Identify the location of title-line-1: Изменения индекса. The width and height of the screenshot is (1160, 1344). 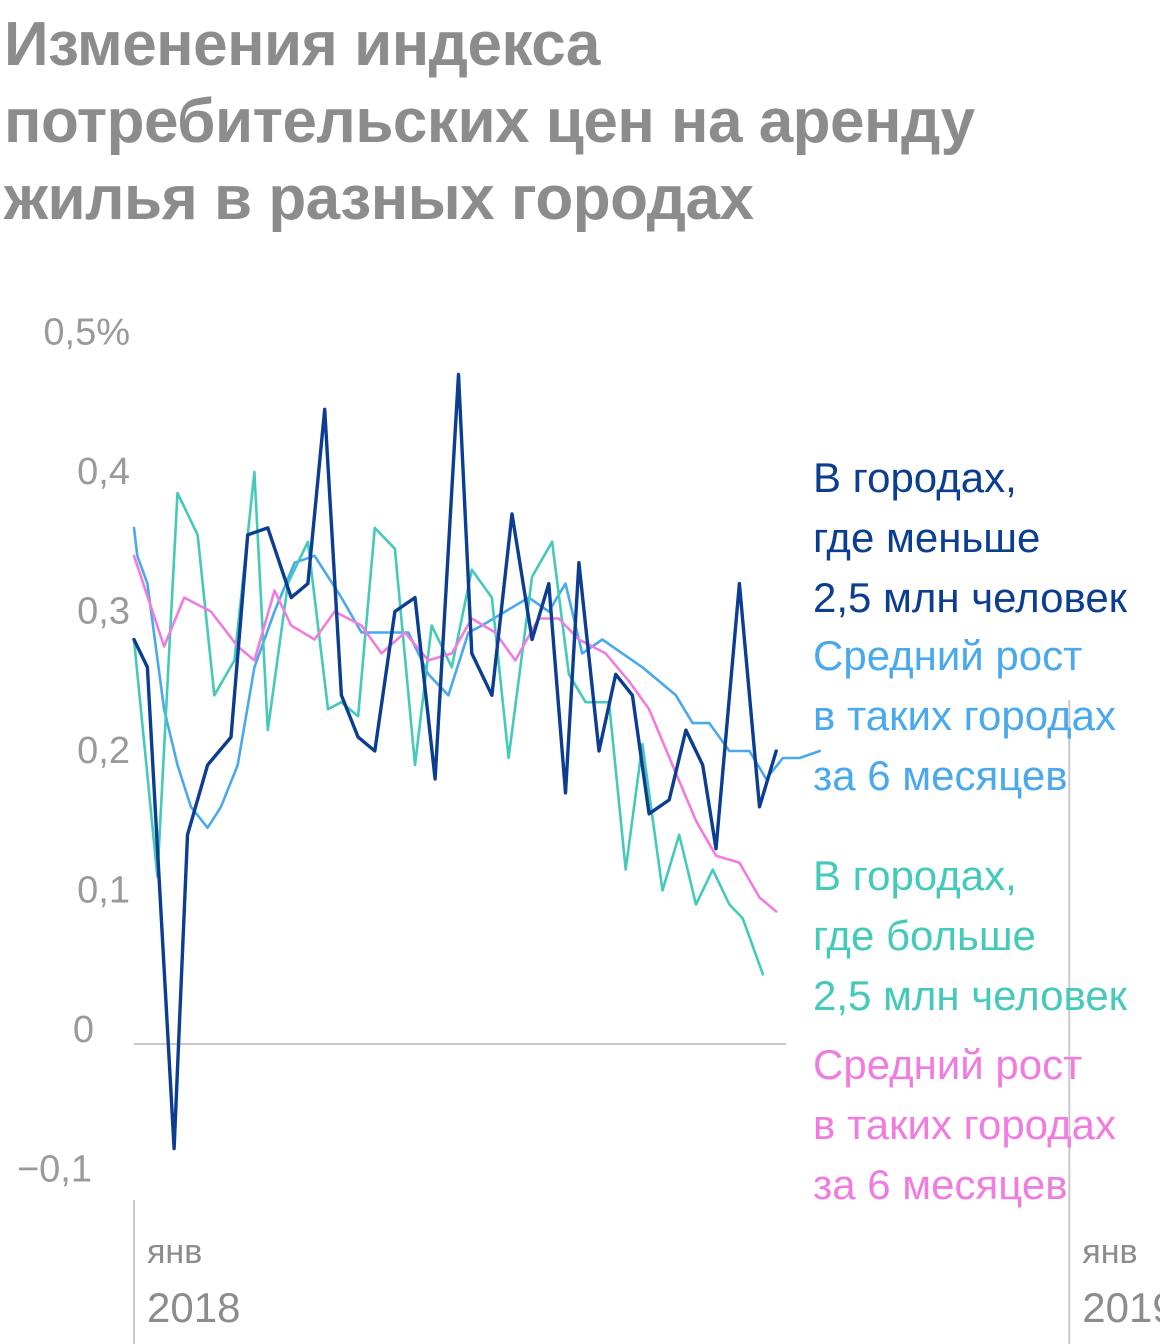
(302, 44).